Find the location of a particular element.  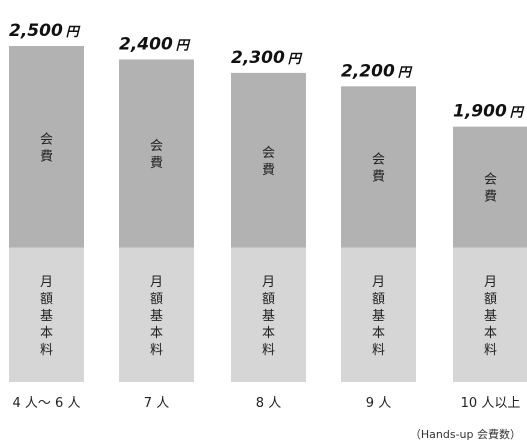

bar-total-label: 2,500 円 is located at coordinates (45, 31).